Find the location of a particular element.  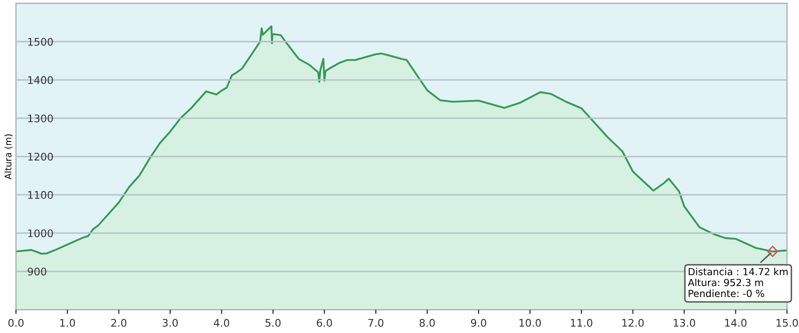

x-tick-label: 0.0 is located at coordinates (16, 322).